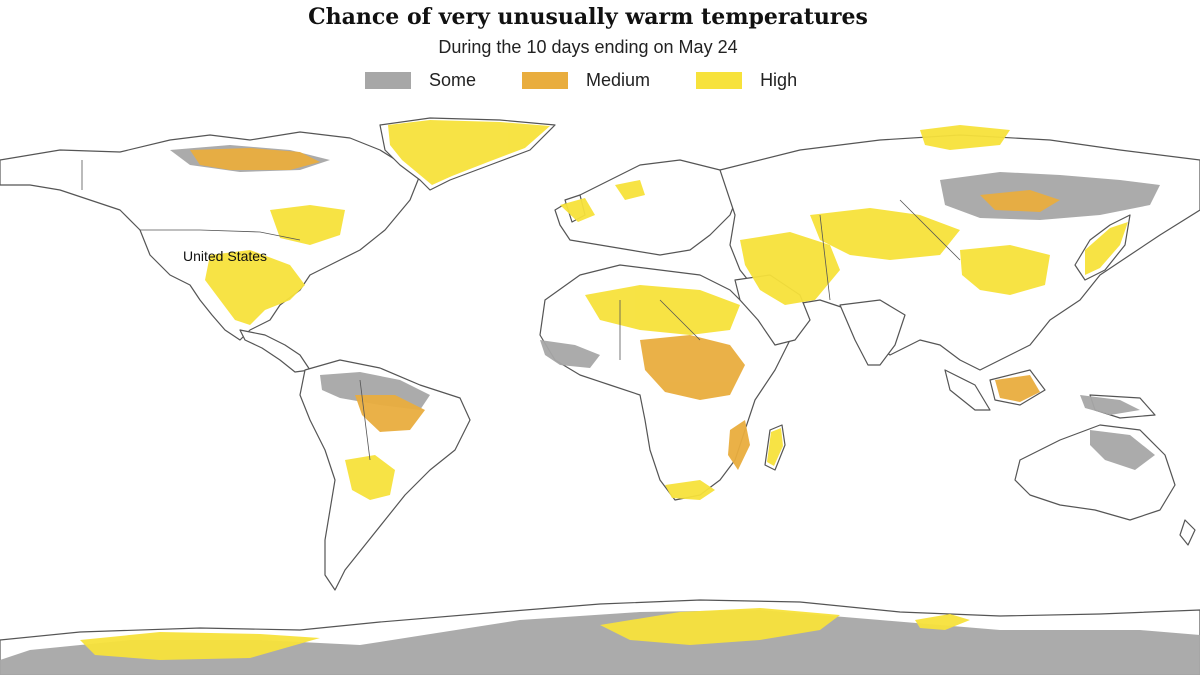  I want to click on borneo-some, so click(1110, 405).